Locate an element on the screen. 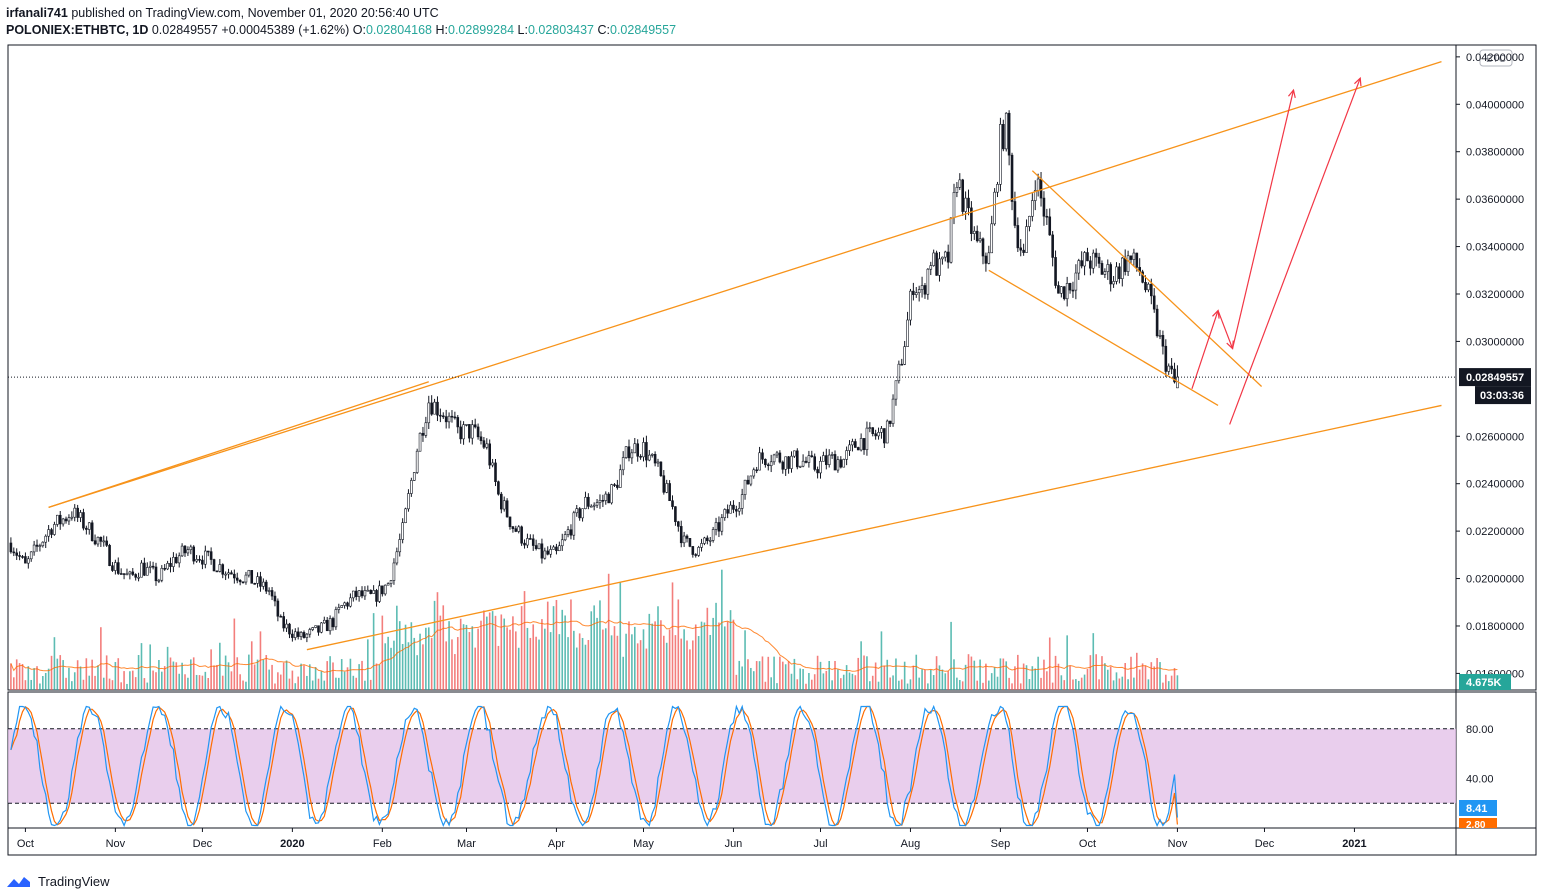 The width and height of the screenshot is (1544, 895). author-name: irfanali741 is located at coordinates (37, 13).